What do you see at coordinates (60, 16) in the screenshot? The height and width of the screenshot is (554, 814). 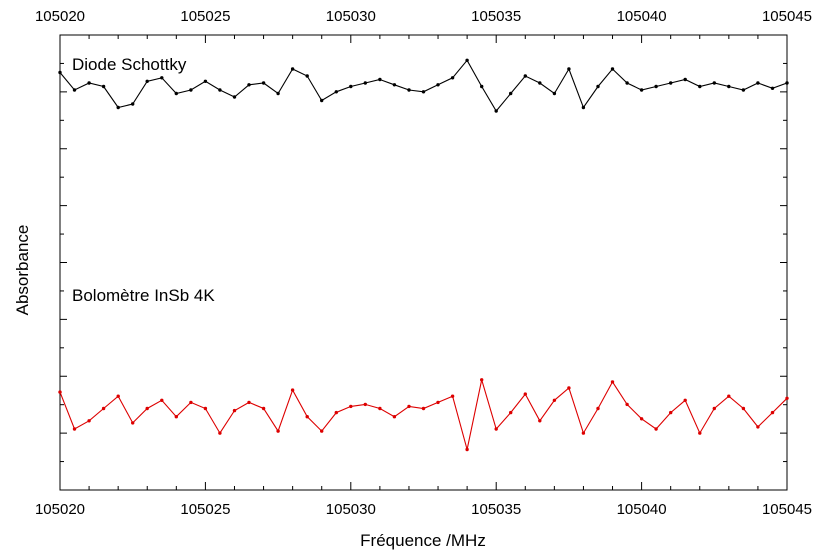 I see `x-tick-label-top-0: 105020` at bounding box center [60, 16].